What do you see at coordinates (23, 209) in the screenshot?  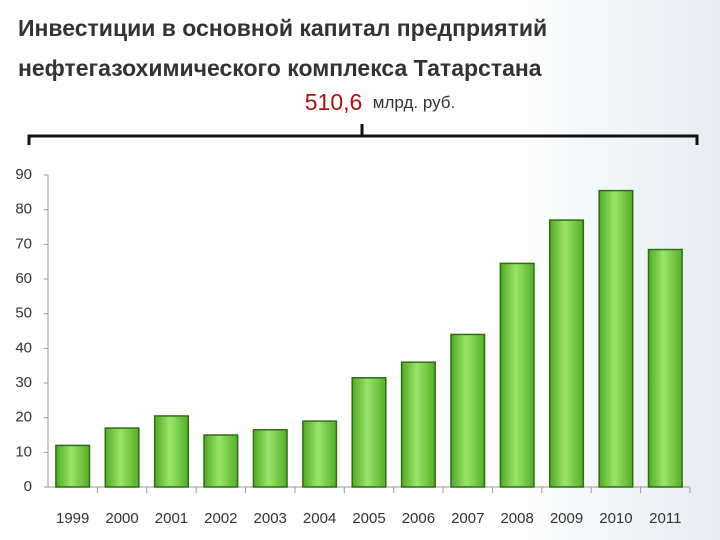 I see `y-tick-label: 80` at bounding box center [23, 209].